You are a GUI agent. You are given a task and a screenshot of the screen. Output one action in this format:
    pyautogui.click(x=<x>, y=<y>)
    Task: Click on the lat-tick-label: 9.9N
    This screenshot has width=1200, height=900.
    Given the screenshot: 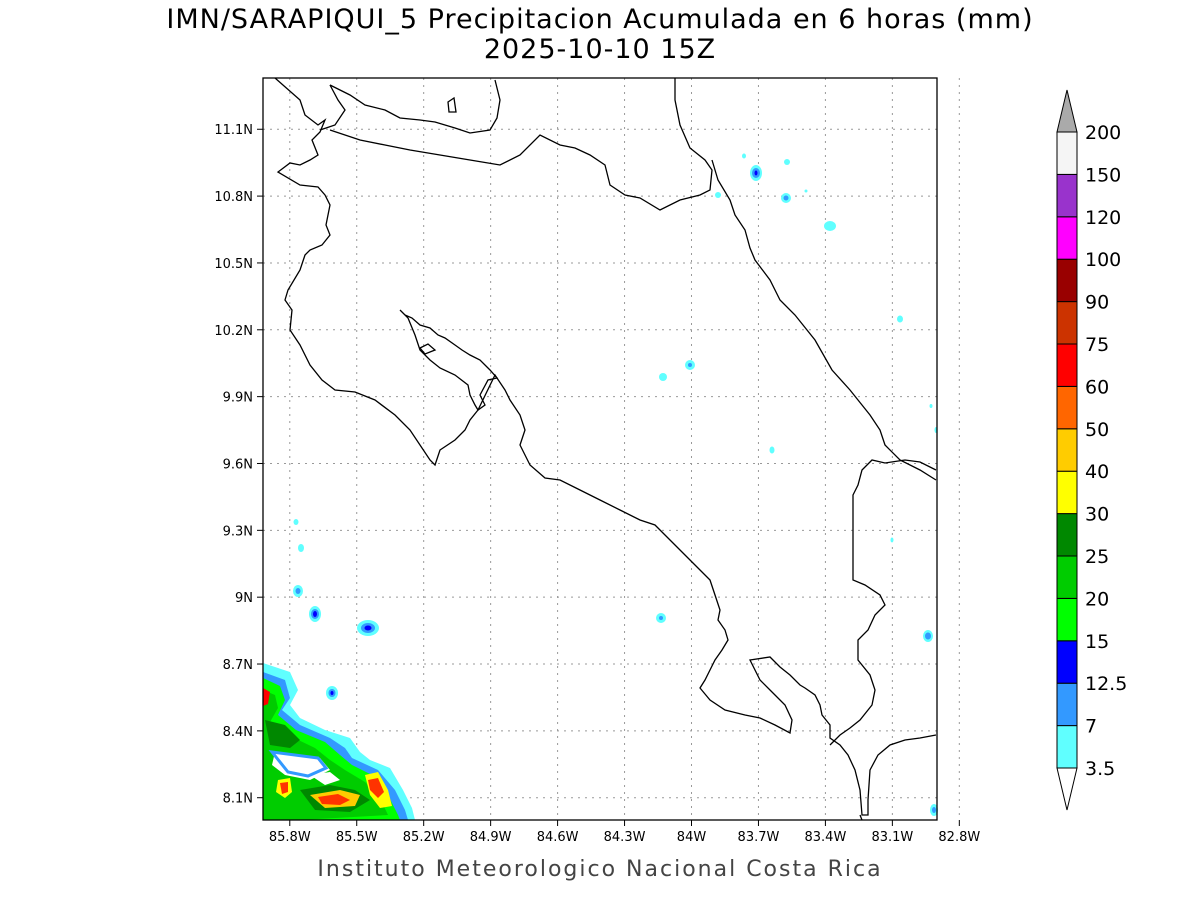 What is the action you would take?
    pyautogui.click(x=238, y=398)
    